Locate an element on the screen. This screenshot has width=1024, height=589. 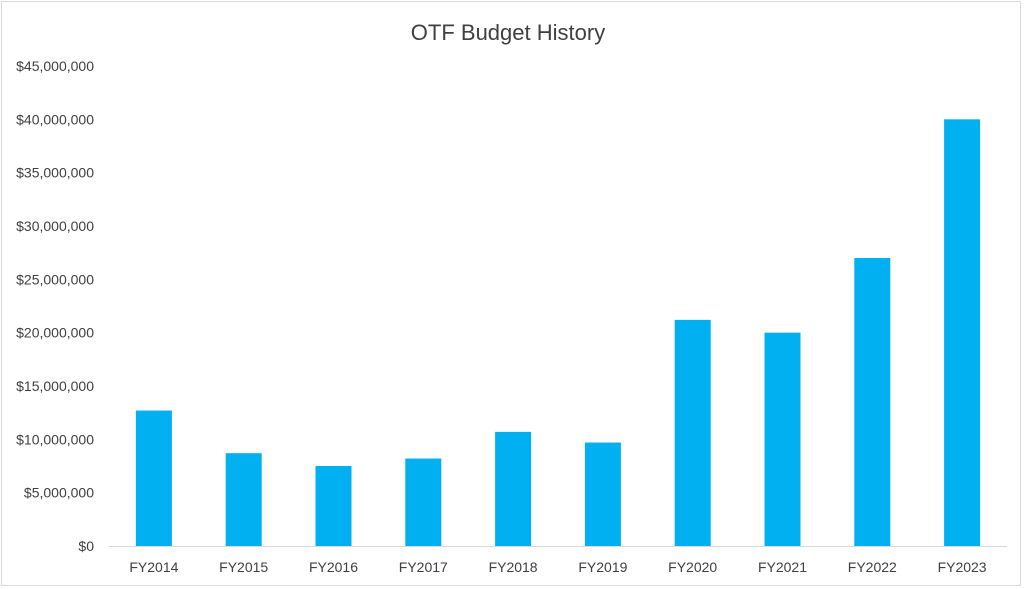
bar-fy2019 is located at coordinates (602, 494).